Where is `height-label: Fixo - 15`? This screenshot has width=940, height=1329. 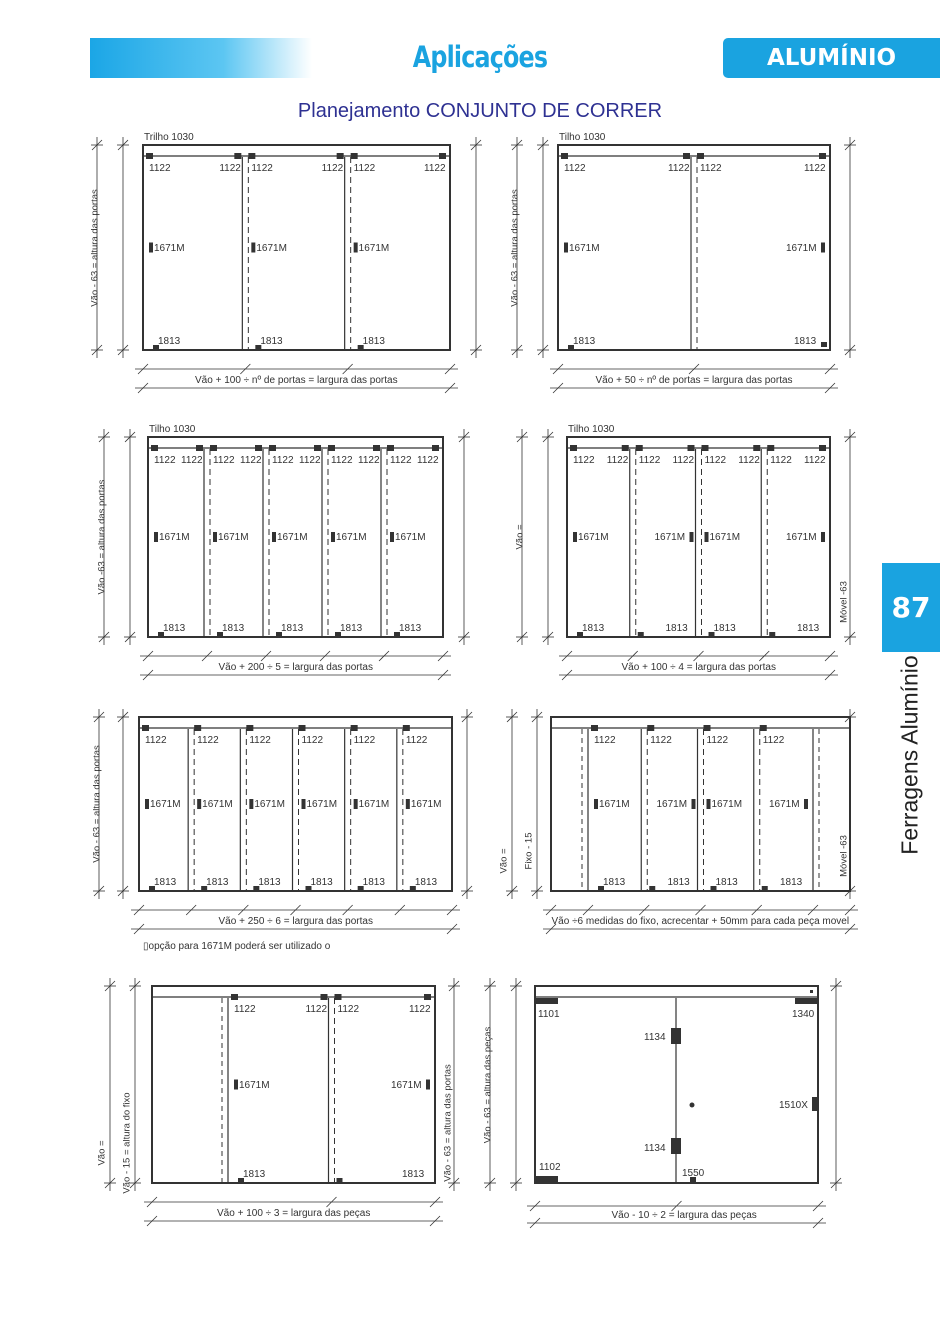
height-label: Fixo - 15 is located at coordinates (529, 851).